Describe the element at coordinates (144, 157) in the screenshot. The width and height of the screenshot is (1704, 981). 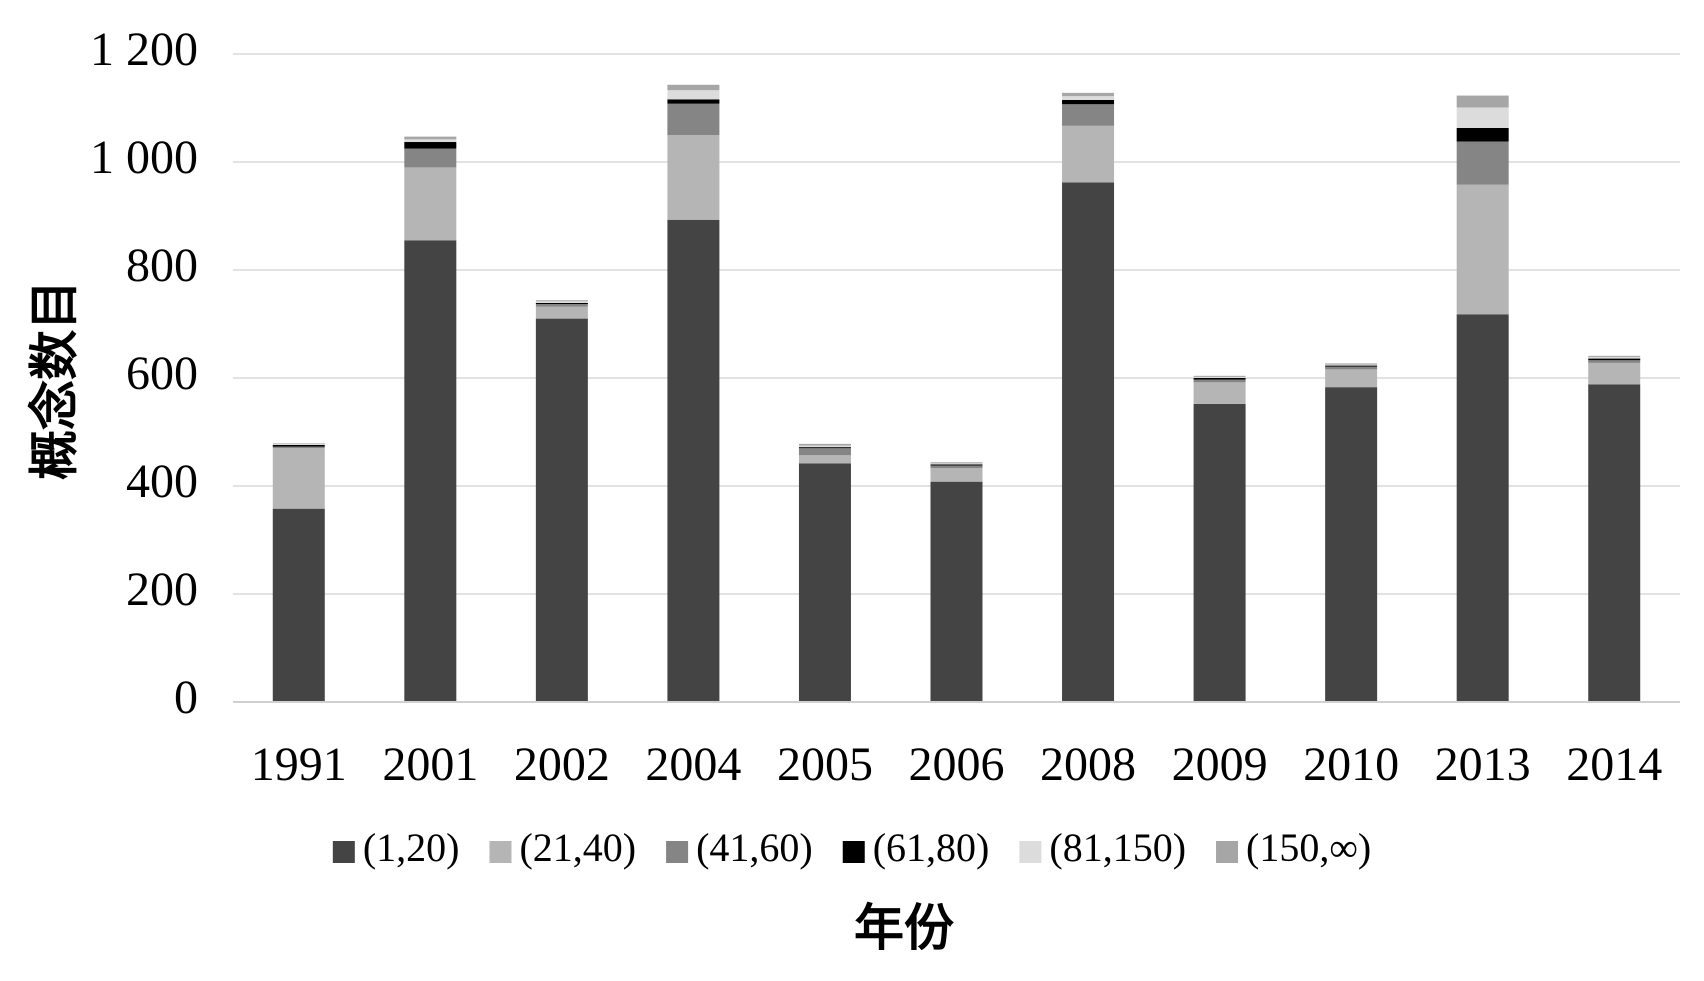
I see `y-tick-label: 1 000` at that location.